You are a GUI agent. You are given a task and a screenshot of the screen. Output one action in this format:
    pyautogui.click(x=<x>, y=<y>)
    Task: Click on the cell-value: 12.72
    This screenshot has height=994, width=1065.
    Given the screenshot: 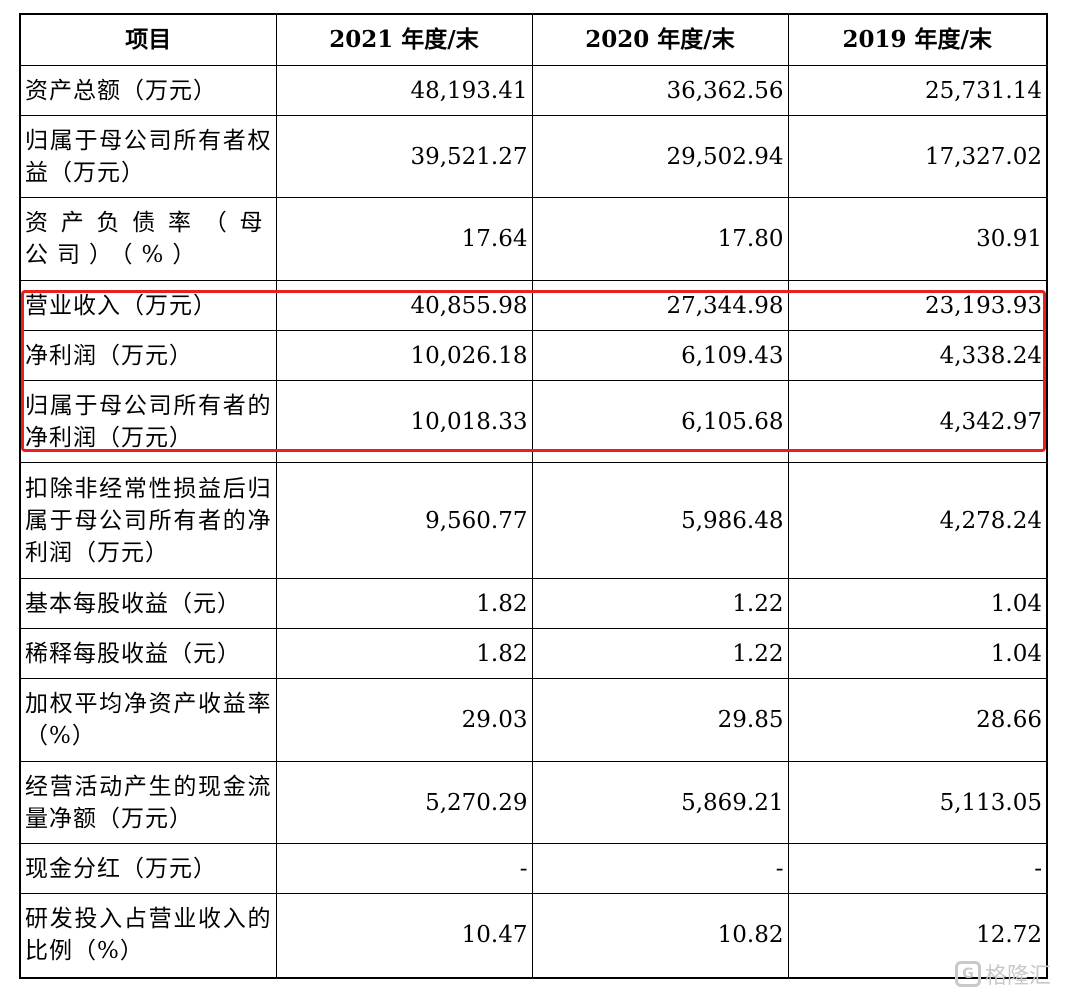 What is the action you would take?
    pyautogui.click(x=917, y=935)
    